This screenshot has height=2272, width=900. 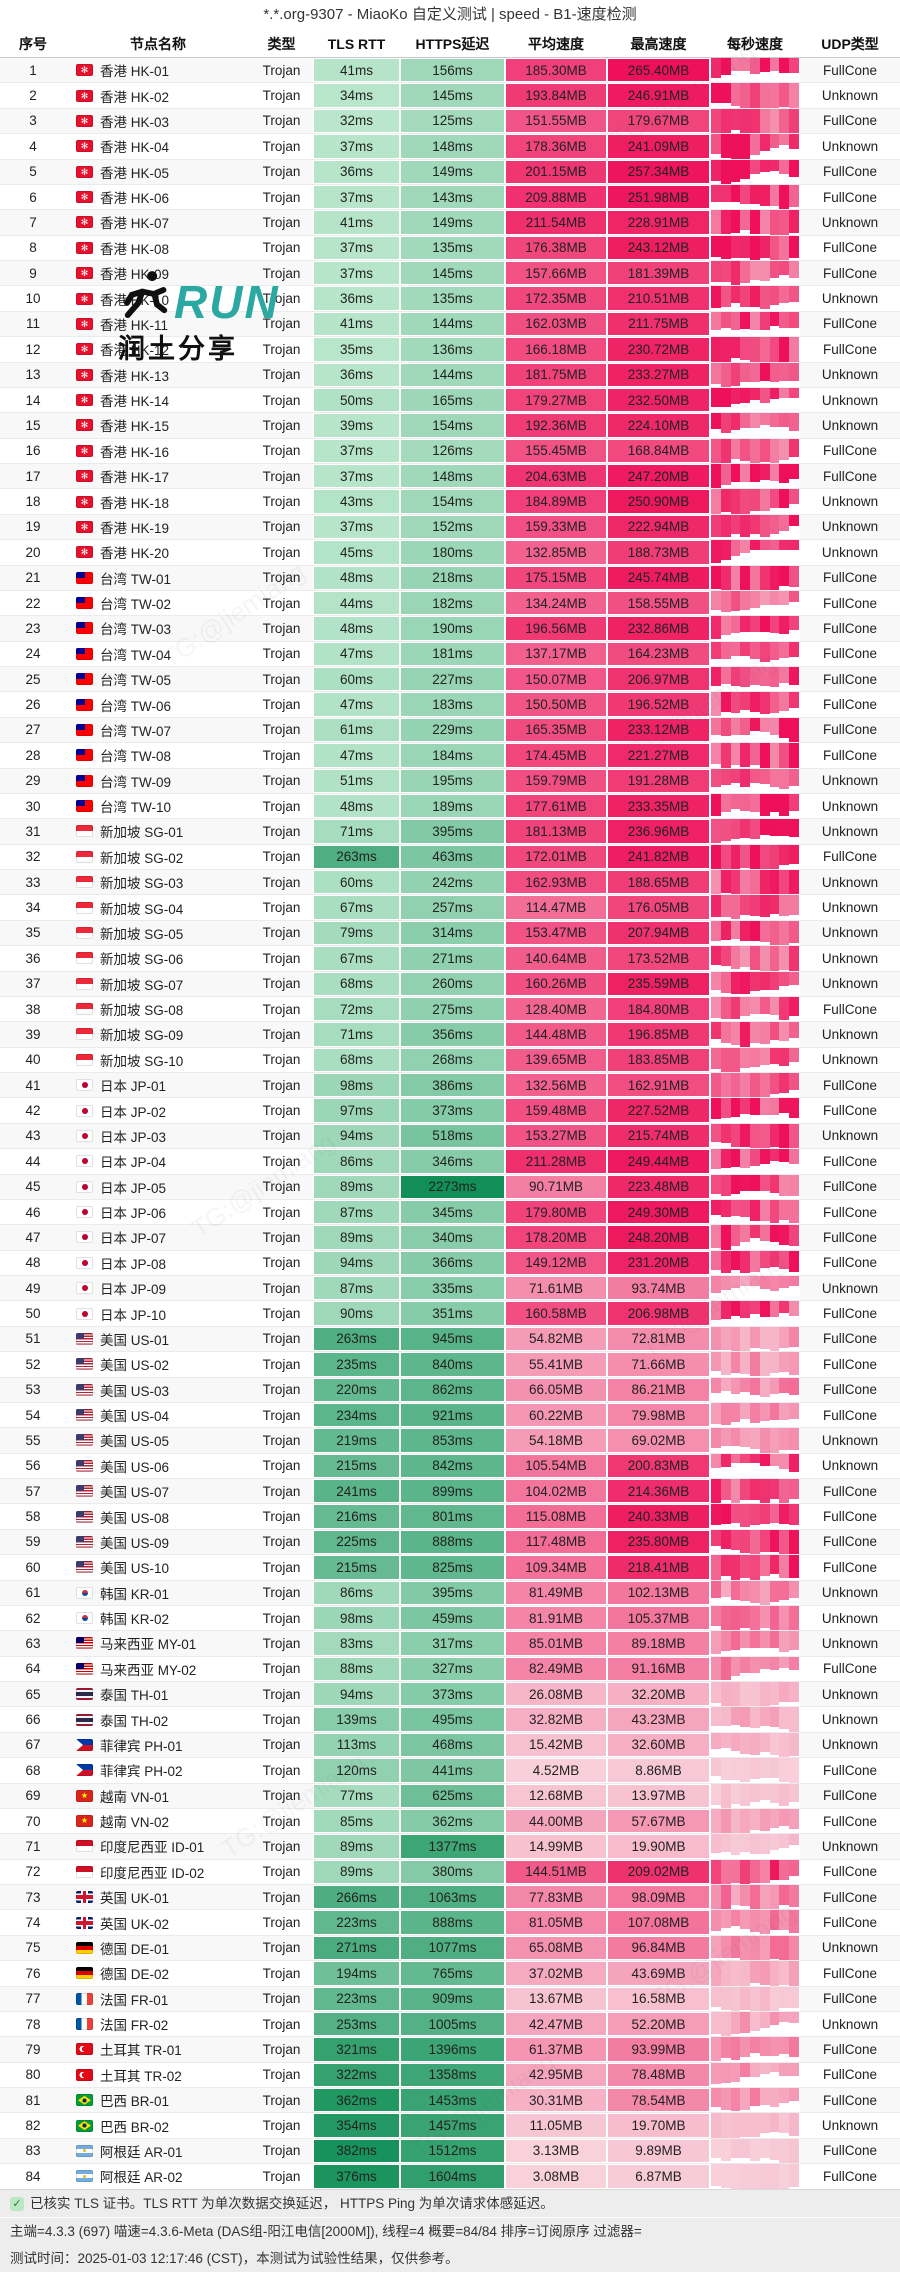 I want to click on node-name-cell: 泰国 TH-01, so click(x=158, y=1694).